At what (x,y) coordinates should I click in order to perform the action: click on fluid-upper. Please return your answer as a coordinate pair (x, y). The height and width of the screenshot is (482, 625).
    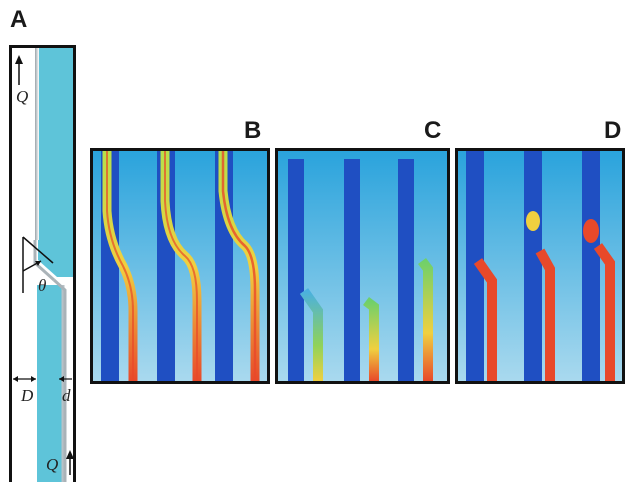
    Looking at the image, I should click on (55, 144).